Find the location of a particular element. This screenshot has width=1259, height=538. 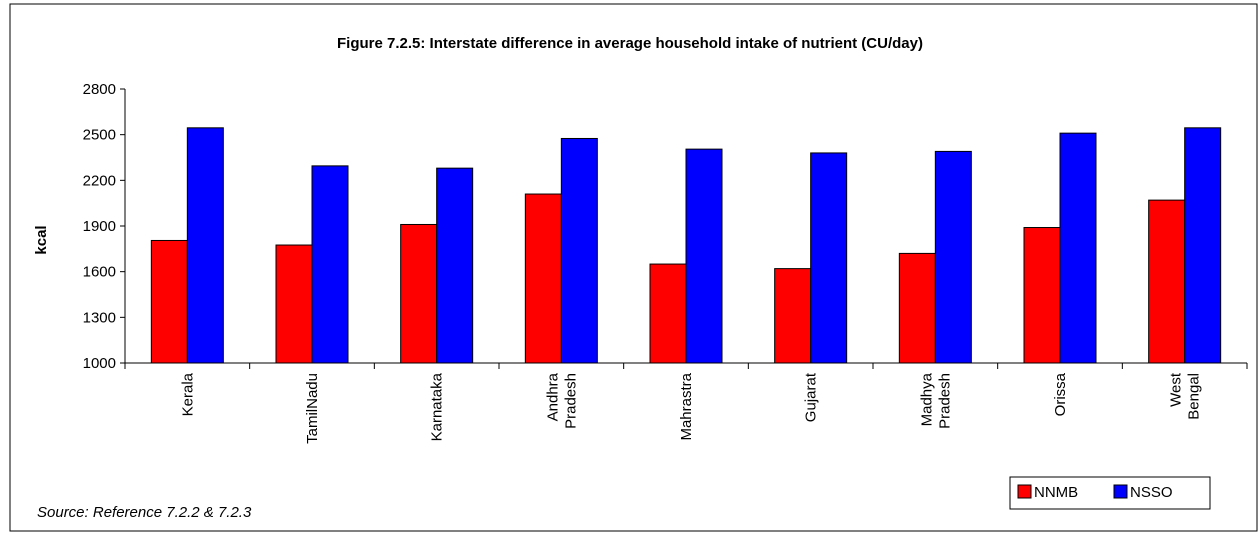

legend-swatch-nnmb is located at coordinates (1024, 491).